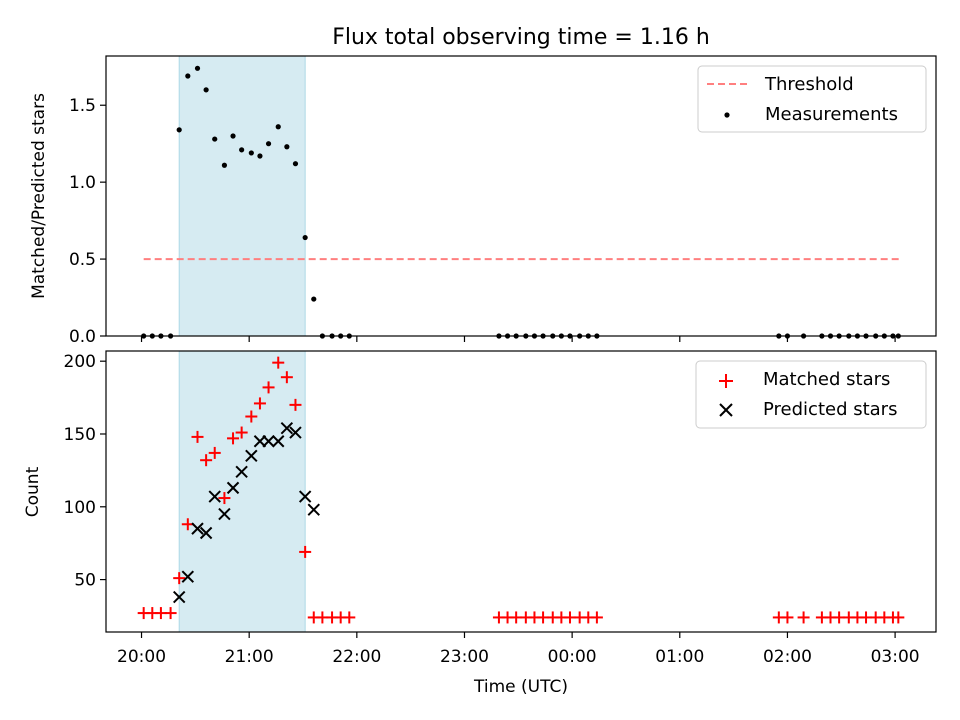 This screenshot has height=720, width=960. Describe the element at coordinates (82, 337) in the screenshot. I see `y-tick-label: 0.0` at that location.